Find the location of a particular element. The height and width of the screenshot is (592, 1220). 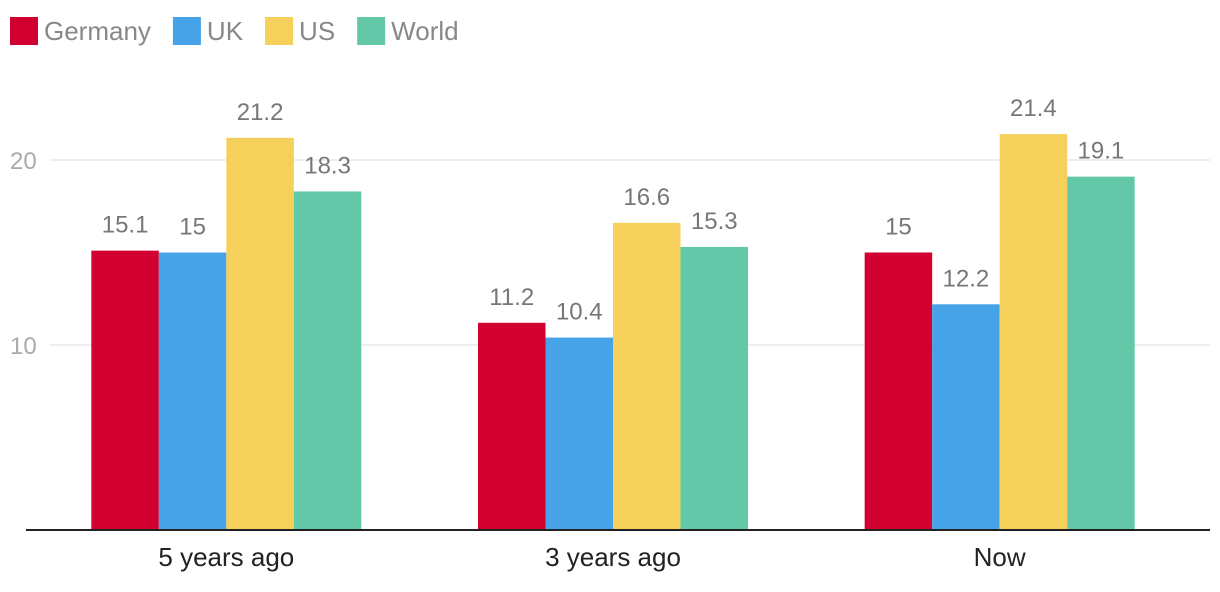

legend-swatch-germany is located at coordinates (24, 31).